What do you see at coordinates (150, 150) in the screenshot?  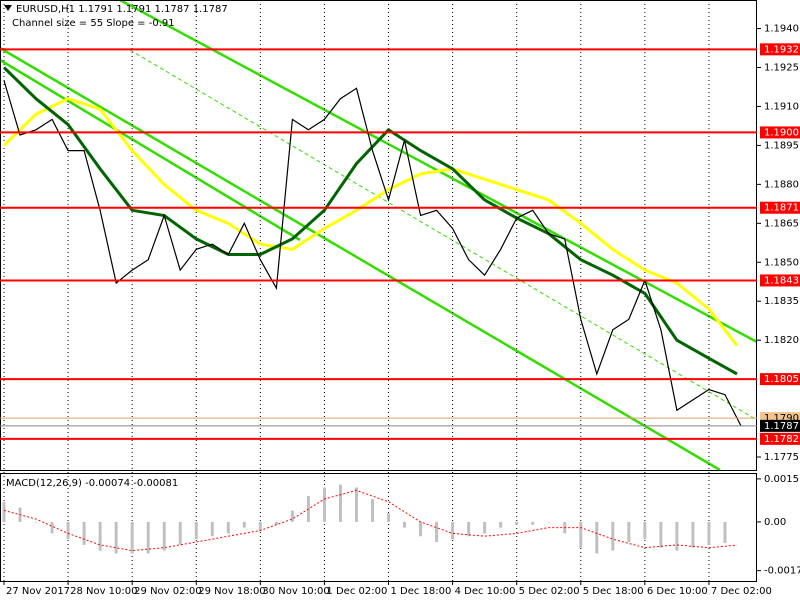 I see `channel-line` at bounding box center [150, 150].